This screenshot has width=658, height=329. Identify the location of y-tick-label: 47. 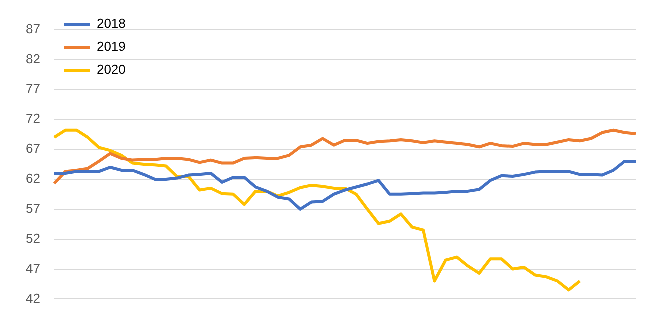
(33, 268).